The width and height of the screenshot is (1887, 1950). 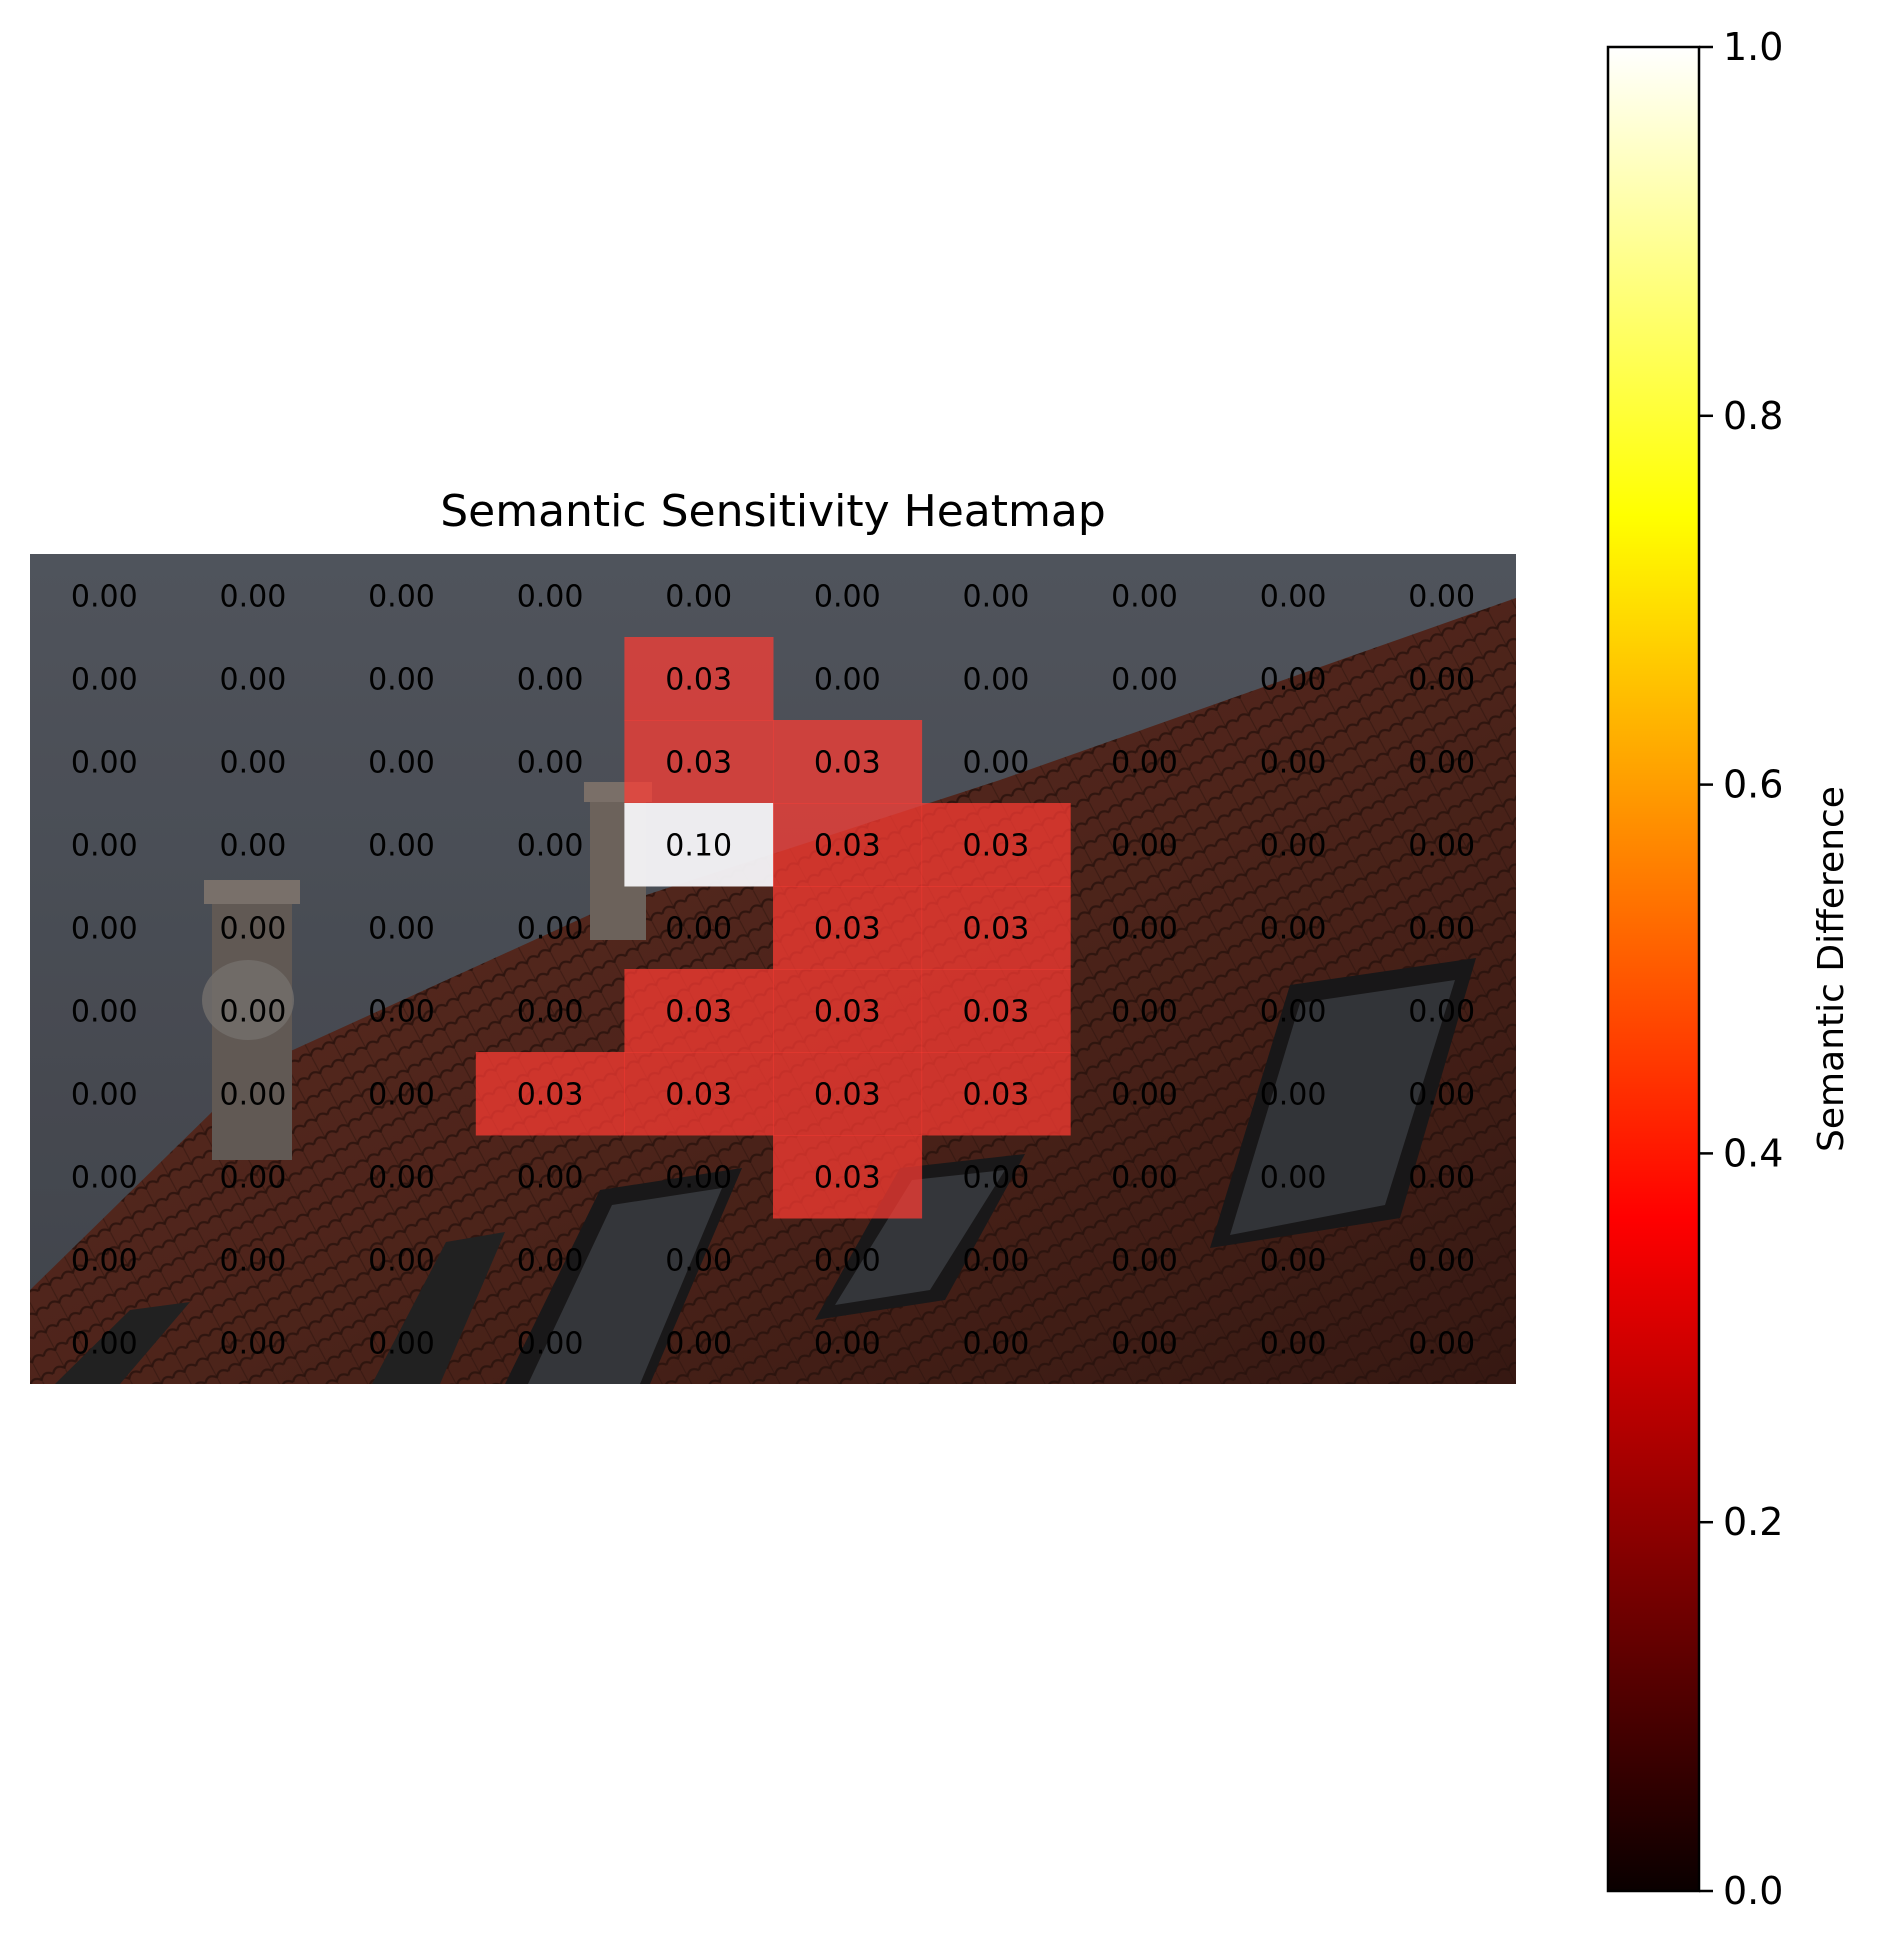 What do you see at coordinates (1753, 785) in the screenshot?
I see `colorbar-tick-label: 0.6` at bounding box center [1753, 785].